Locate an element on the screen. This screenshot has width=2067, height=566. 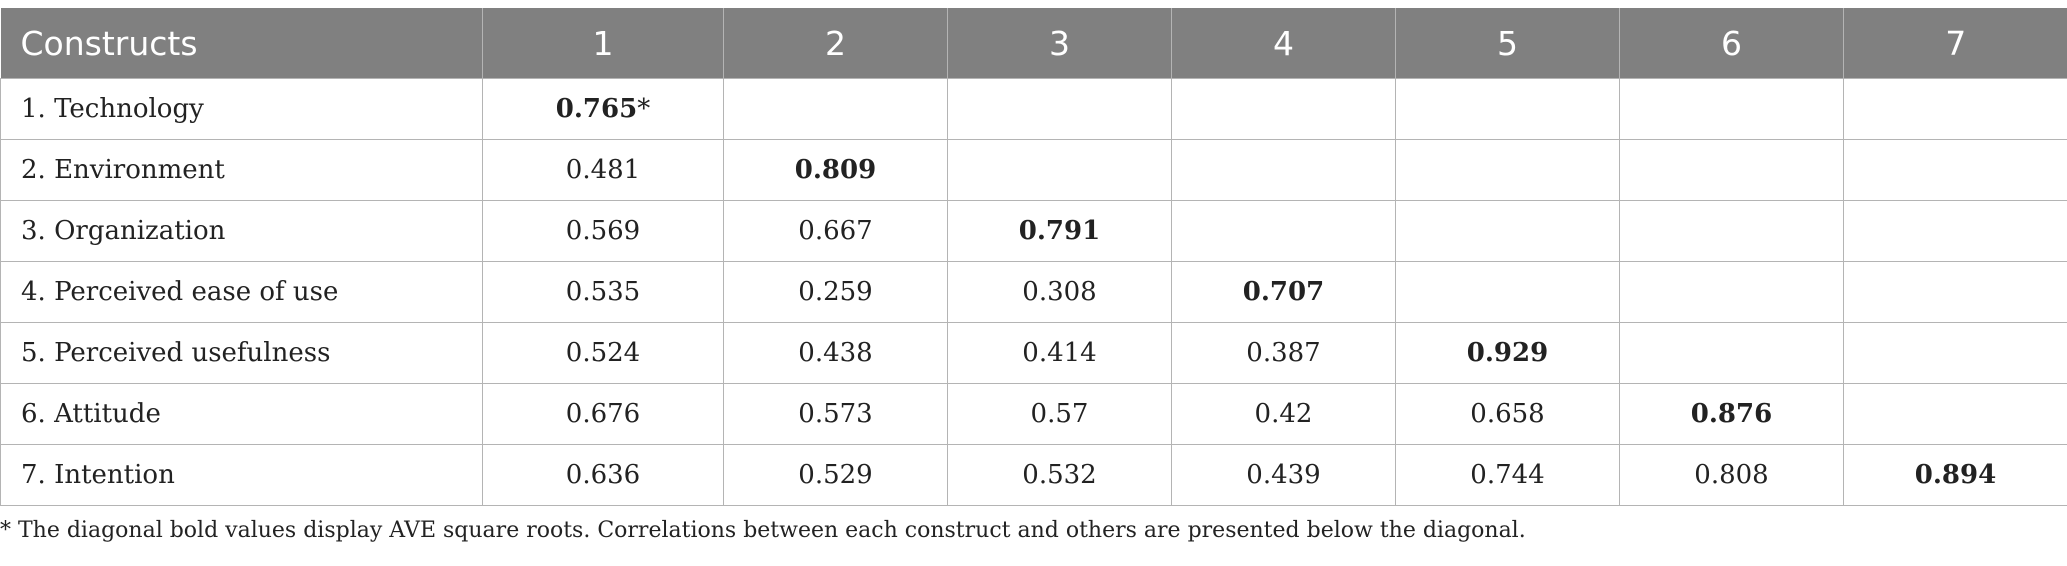
header-col-6: 6 is located at coordinates (1731, 43).